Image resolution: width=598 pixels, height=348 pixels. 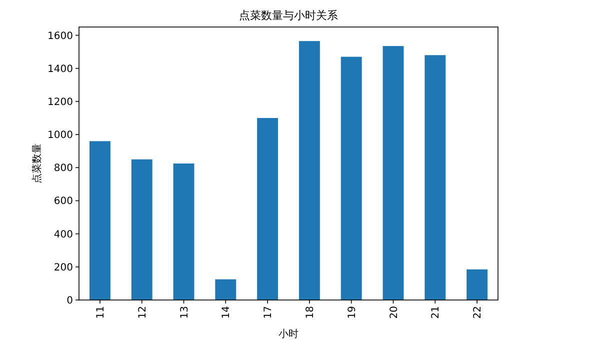 I want to click on x-tick-label: 19, so click(x=352, y=312).